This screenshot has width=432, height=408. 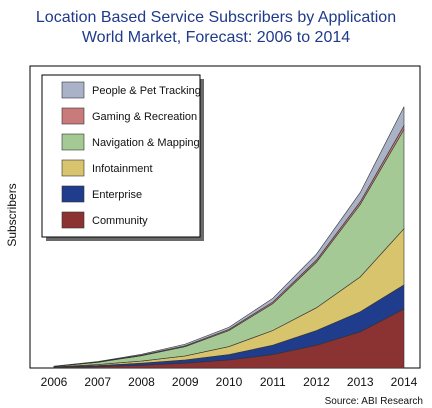 What do you see at coordinates (374, 401) in the screenshot?
I see `source-note: Source: ABI Research` at bounding box center [374, 401].